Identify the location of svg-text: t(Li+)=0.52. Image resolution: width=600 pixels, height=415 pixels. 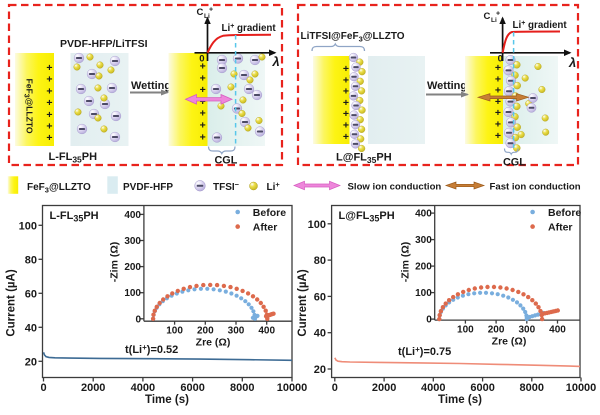
(151, 349).